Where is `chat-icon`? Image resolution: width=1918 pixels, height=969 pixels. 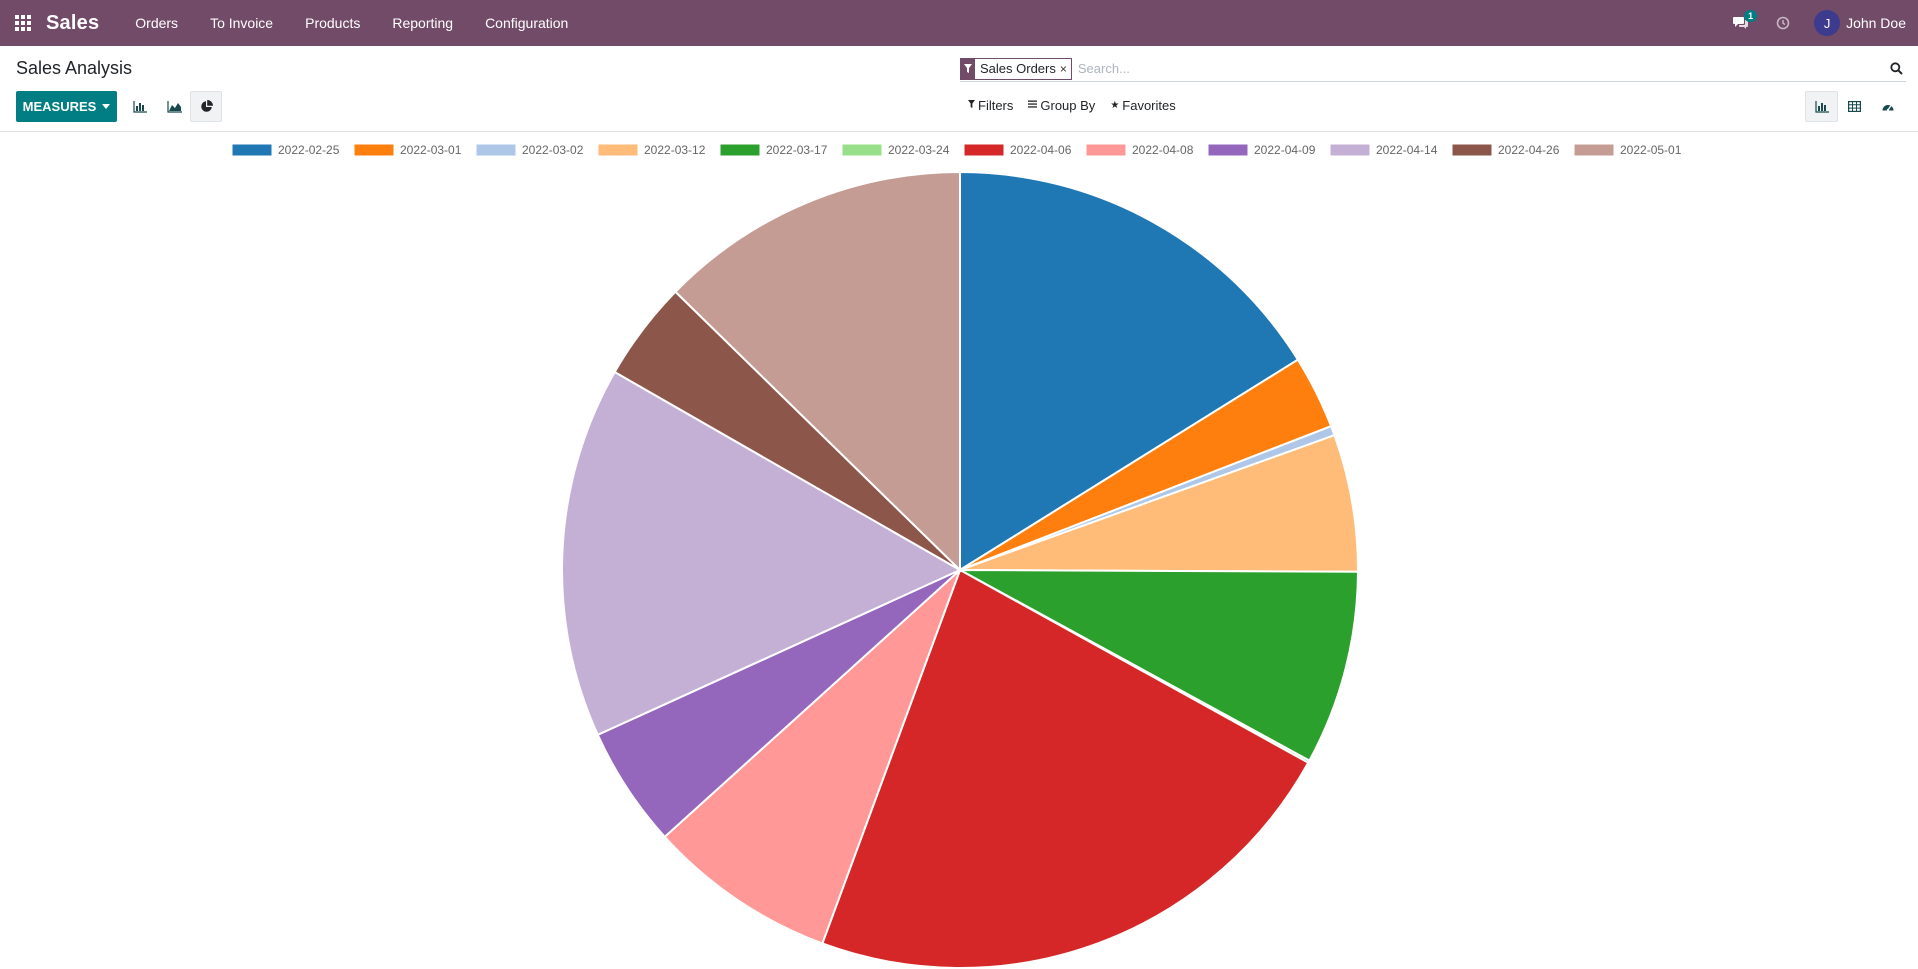
chat-icon is located at coordinates (1741, 23).